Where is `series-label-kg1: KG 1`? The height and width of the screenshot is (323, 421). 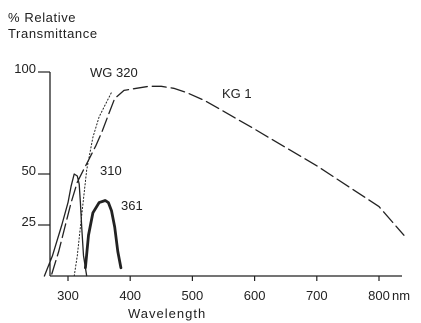 series-label-kg1: KG 1 is located at coordinates (237, 93).